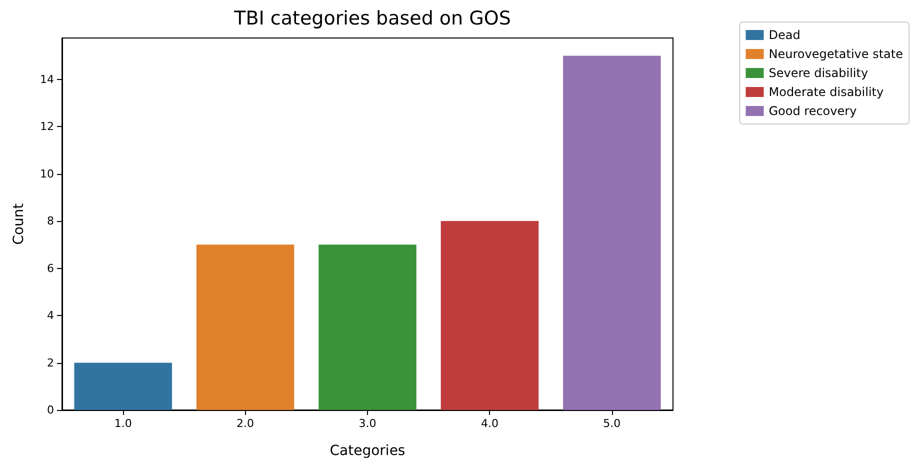 This screenshot has height=472, width=911. What do you see at coordinates (612, 423) in the screenshot?
I see `x-tick-label: 5.0` at bounding box center [612, 423].